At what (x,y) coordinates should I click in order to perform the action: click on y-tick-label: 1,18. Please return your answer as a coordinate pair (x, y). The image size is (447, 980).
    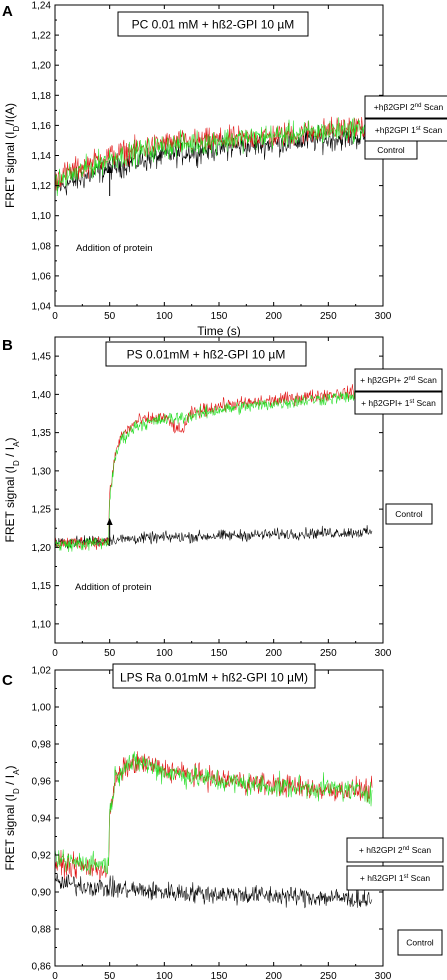
    Looking at the image, I should click on (42, 96).